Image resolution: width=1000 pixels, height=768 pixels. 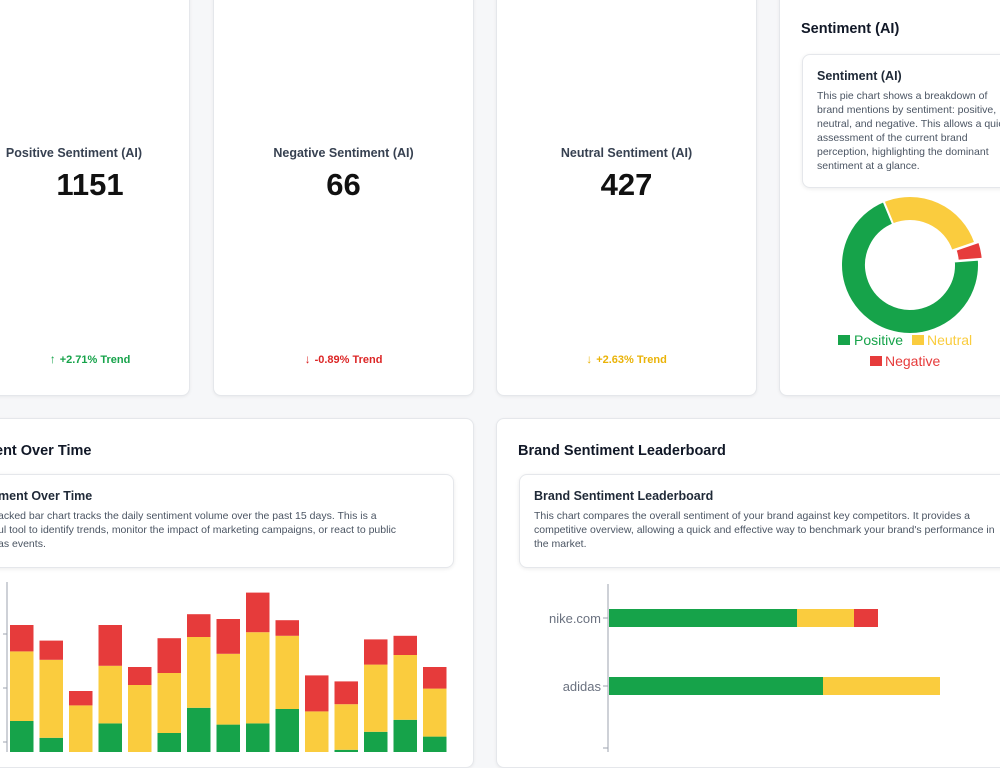 I want to click on leaderboard-bar-chart: nike.com adidas, so click(x=744, y=668).